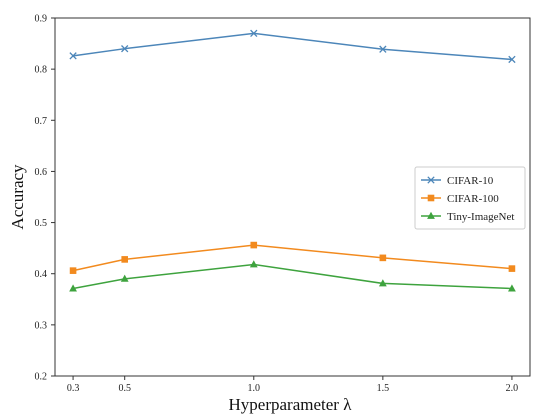 Image resolution: width=550 pixels, height=418 pixels. Describe the element at coordinates (41, 223) in the screenshot. I see `y-tick-label: 0.5` at that location.